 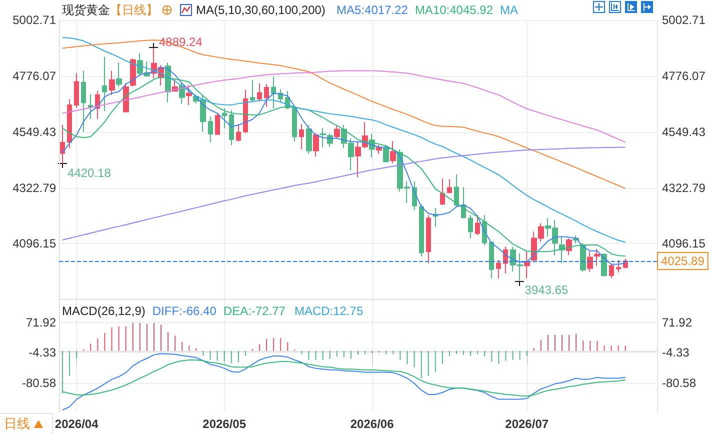 I want to click on y-tick-label: 4096.15, so click(x=34, y=243).